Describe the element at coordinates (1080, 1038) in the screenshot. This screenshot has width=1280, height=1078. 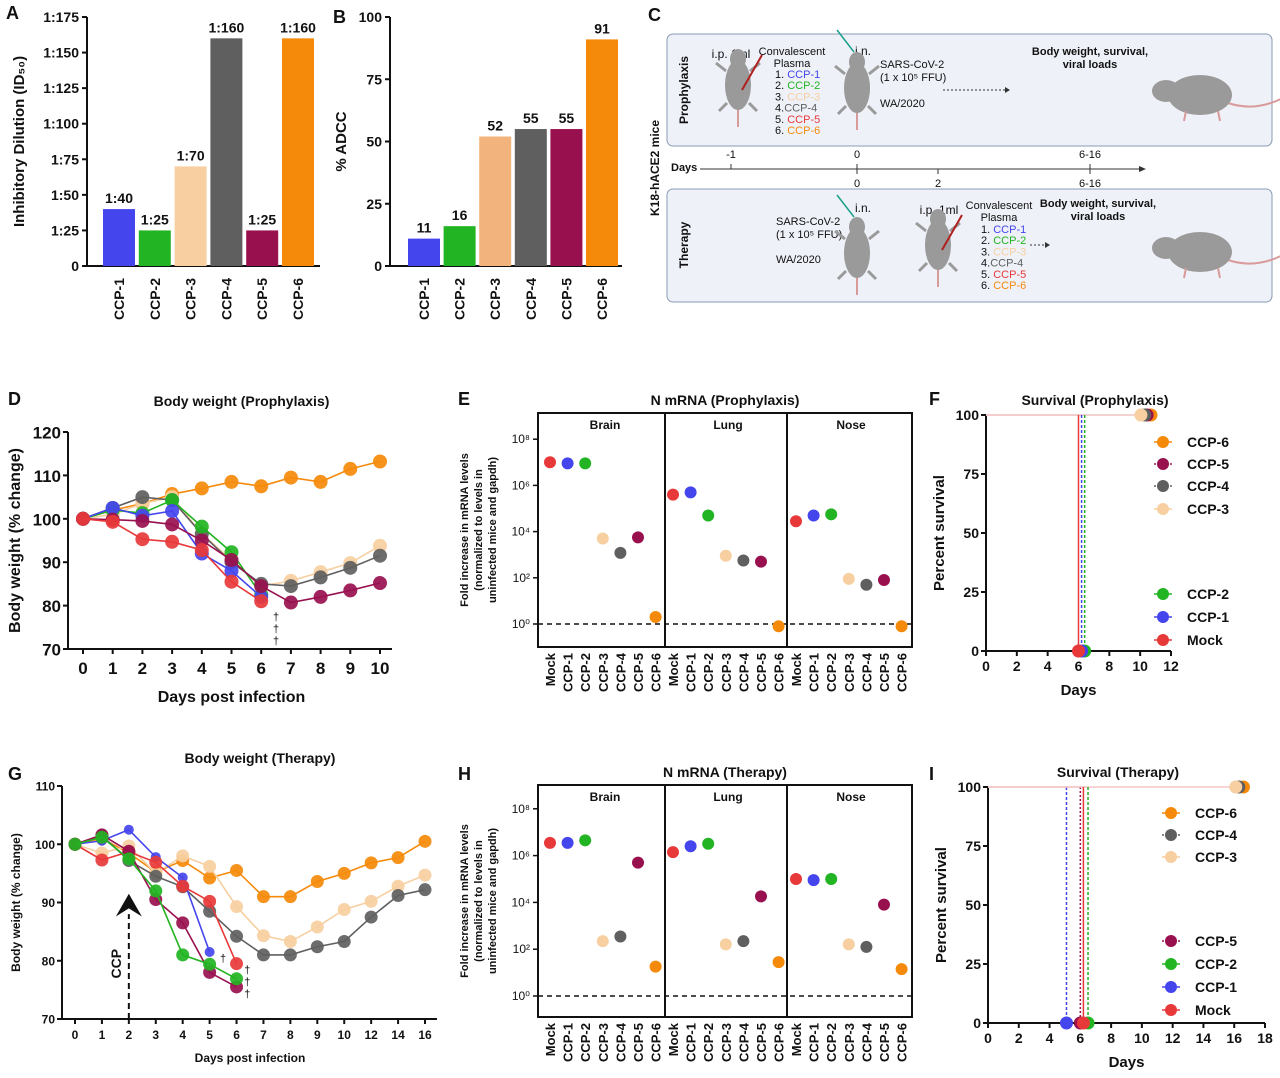
I see `x-tick-label: 6` at that location.